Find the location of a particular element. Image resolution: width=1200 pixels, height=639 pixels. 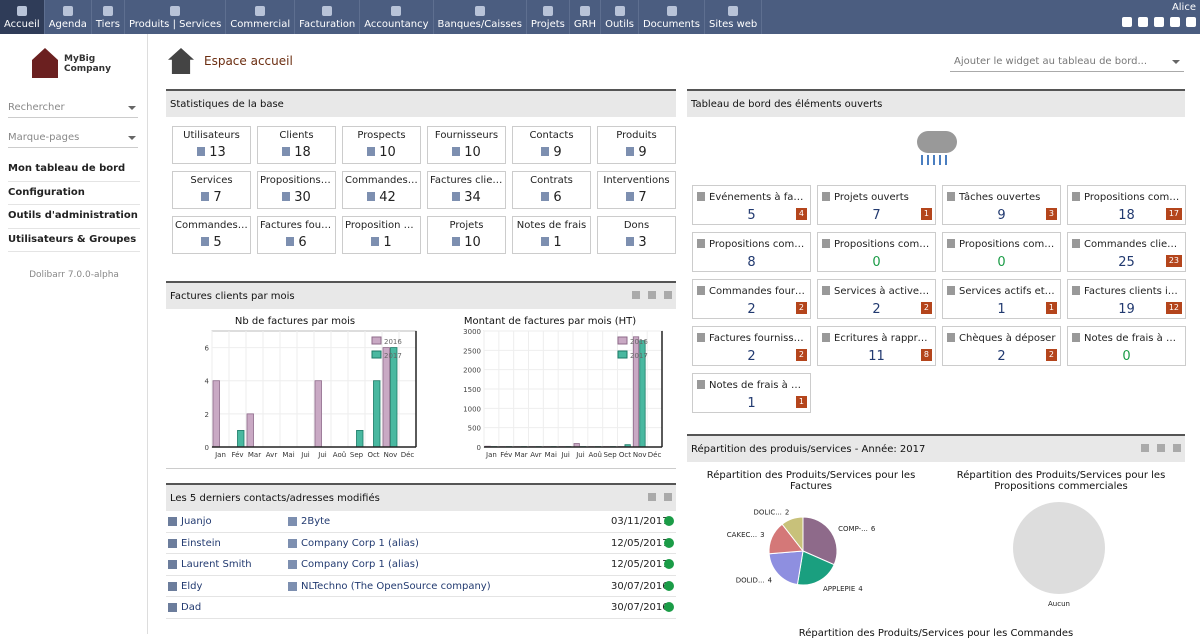

board-tile: Notes de frais à appr...0 is located at coordinates (1126, 346).